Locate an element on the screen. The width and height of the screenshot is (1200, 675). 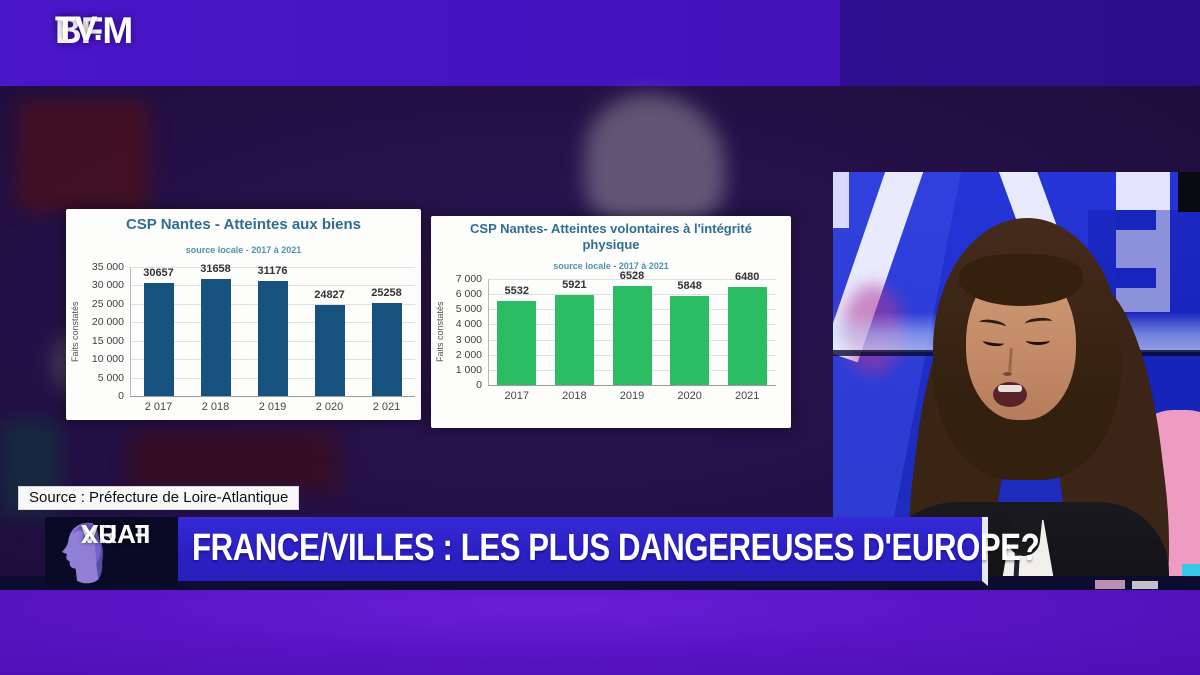
presenter-eye is located at coordinates (1038, 340).